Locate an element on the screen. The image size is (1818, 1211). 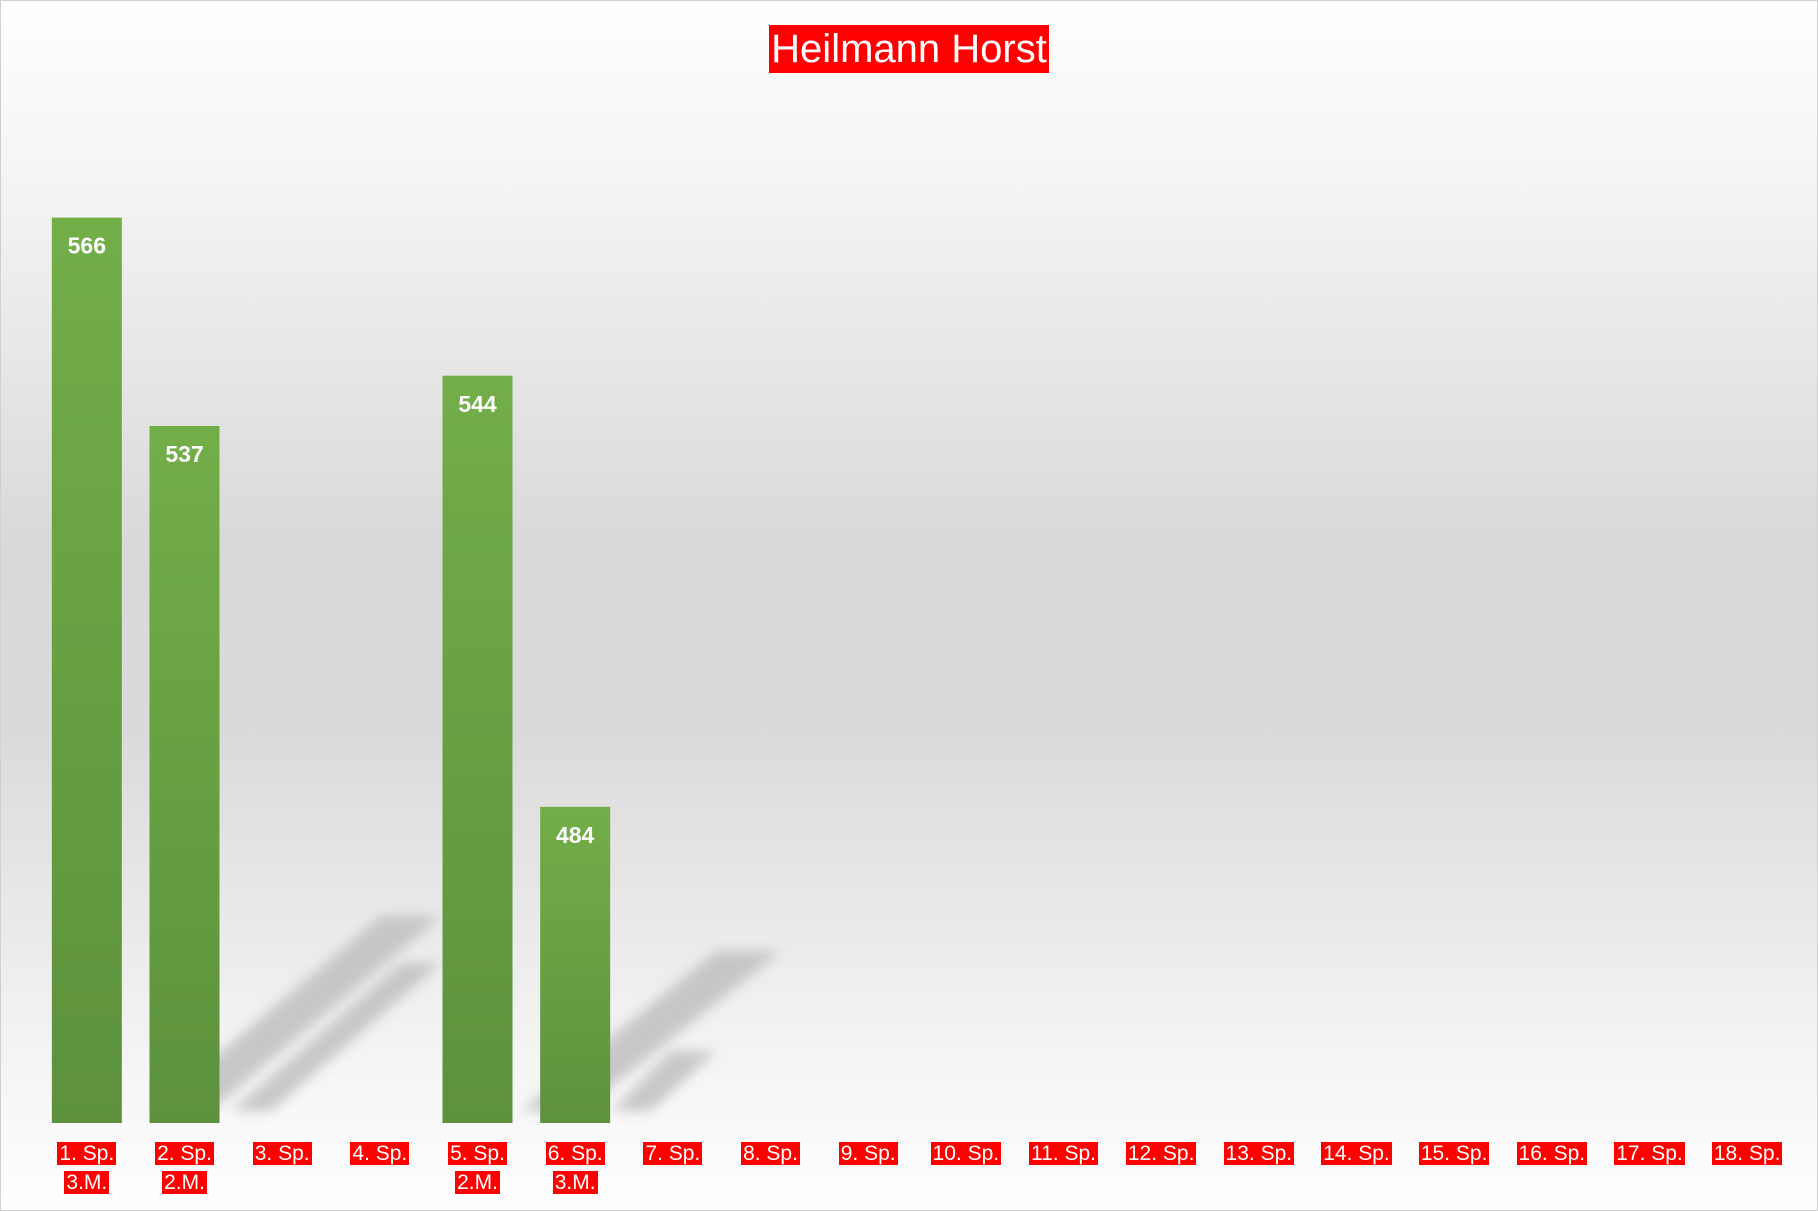
x-tick-label: 7. Sp. is located at coordinates (673, 1153).